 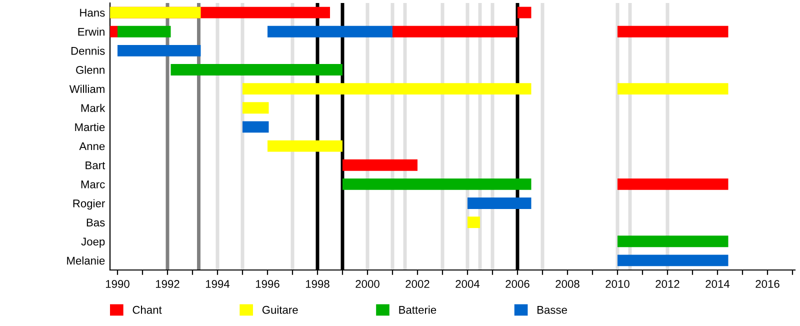 What do you see at coordinates (93, 184) in the screenshot?
I see `y-tick-label: Marc` at bounding box center [93, 184].